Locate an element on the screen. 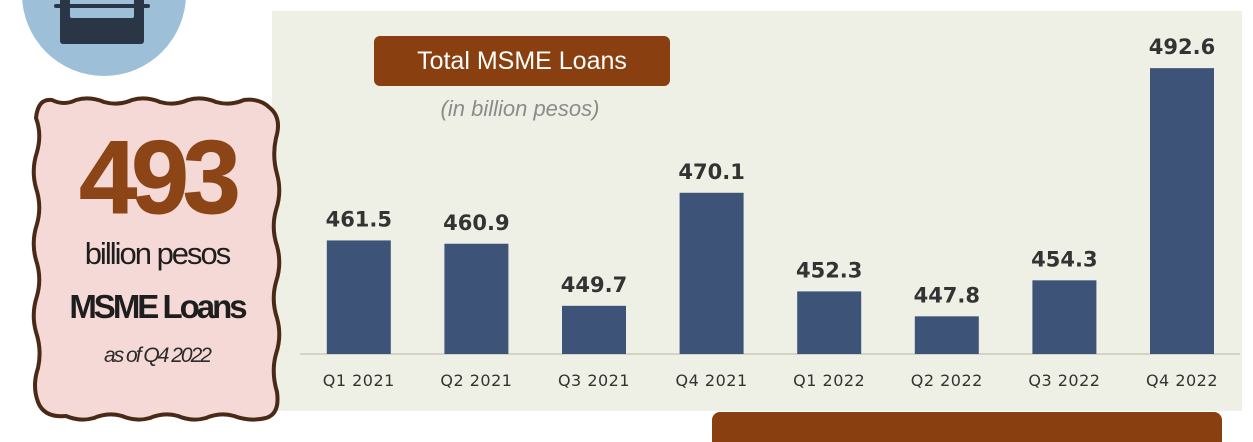 Image resolution: width=1253 pixels, height=442 pixels. x-tick-label: Q2 2021 is located at coordinates (476, 380).